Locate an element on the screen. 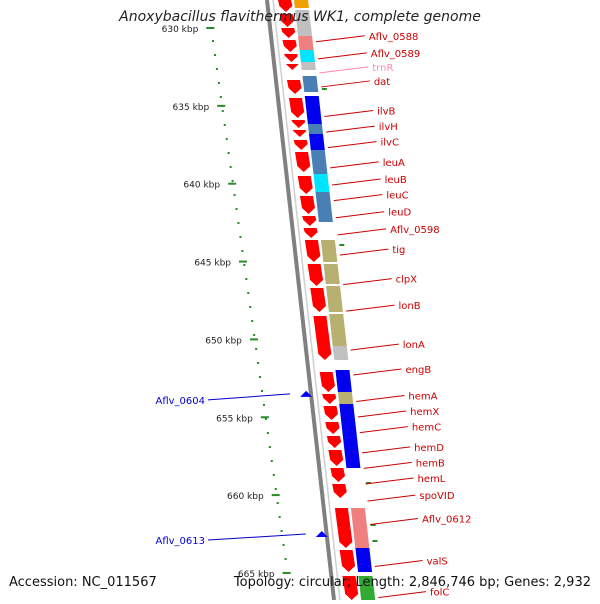 The width and height of the screenshot is (600, 604). gene-label-left: Aflv_0604 is located at coordinates (180, 401).